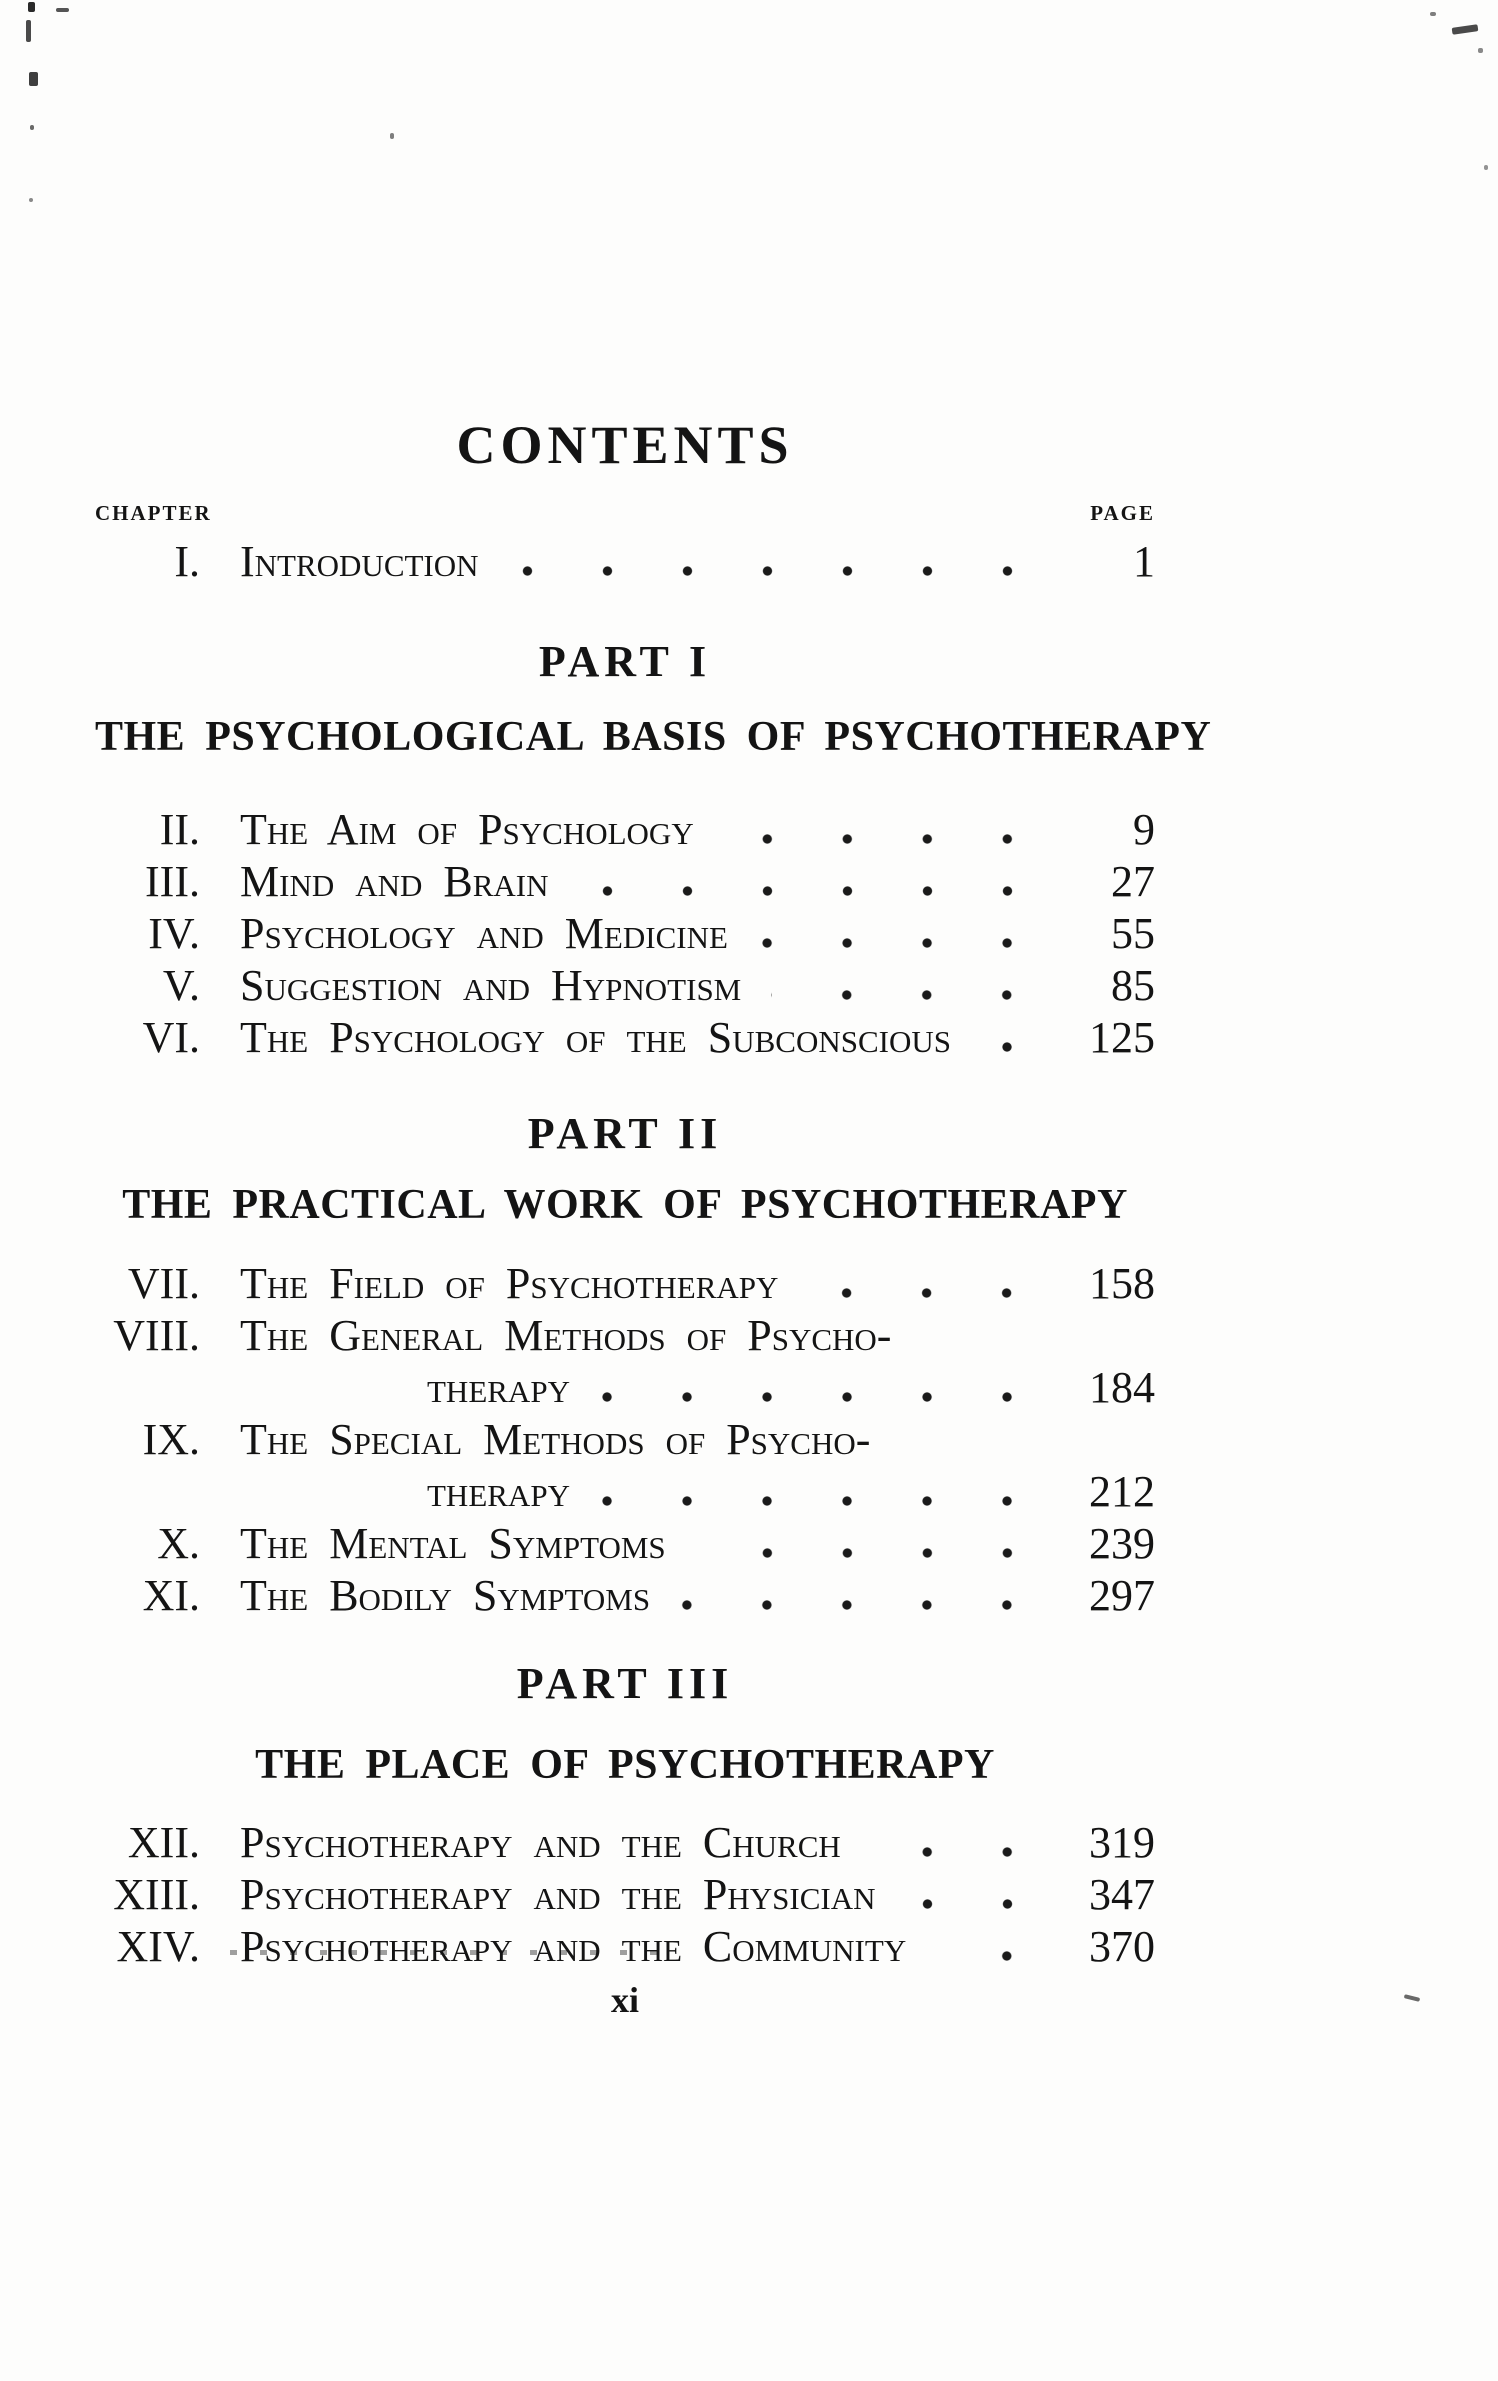  I want to click on chapter-numeral: III., so click(172, 882).